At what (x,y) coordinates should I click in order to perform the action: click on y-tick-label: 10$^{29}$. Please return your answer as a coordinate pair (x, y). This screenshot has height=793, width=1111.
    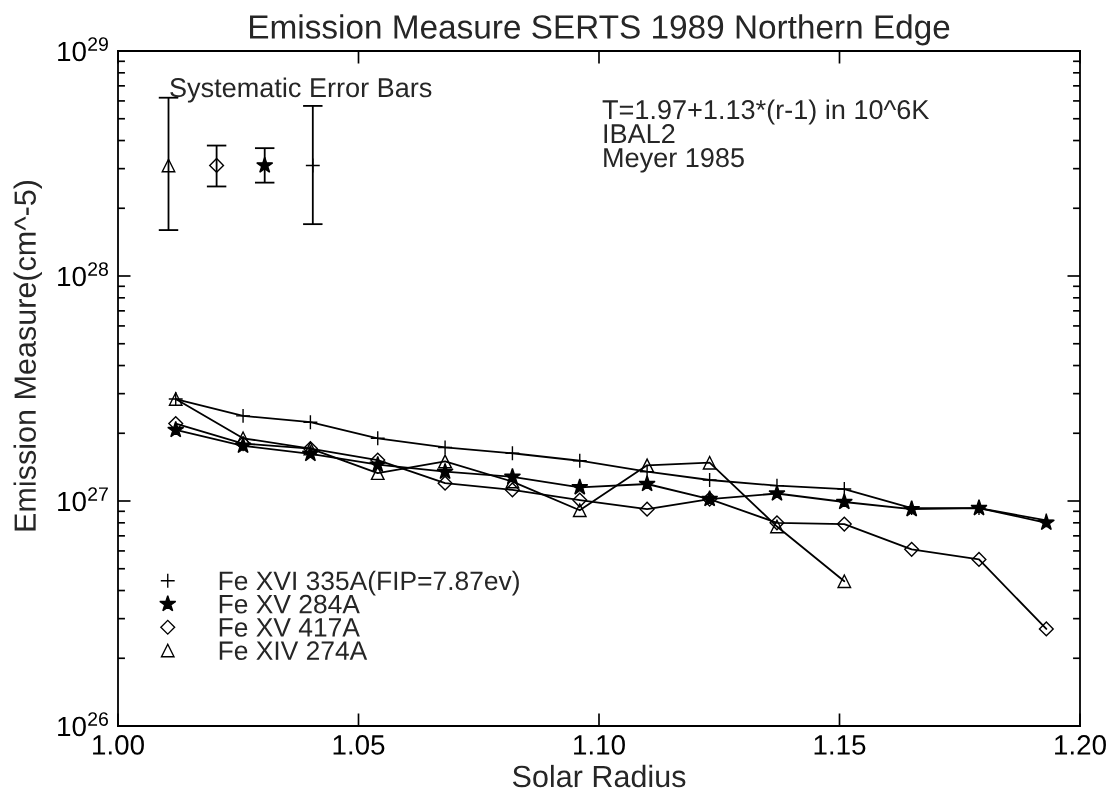
    Looking at the image, I should click on (83, 49).